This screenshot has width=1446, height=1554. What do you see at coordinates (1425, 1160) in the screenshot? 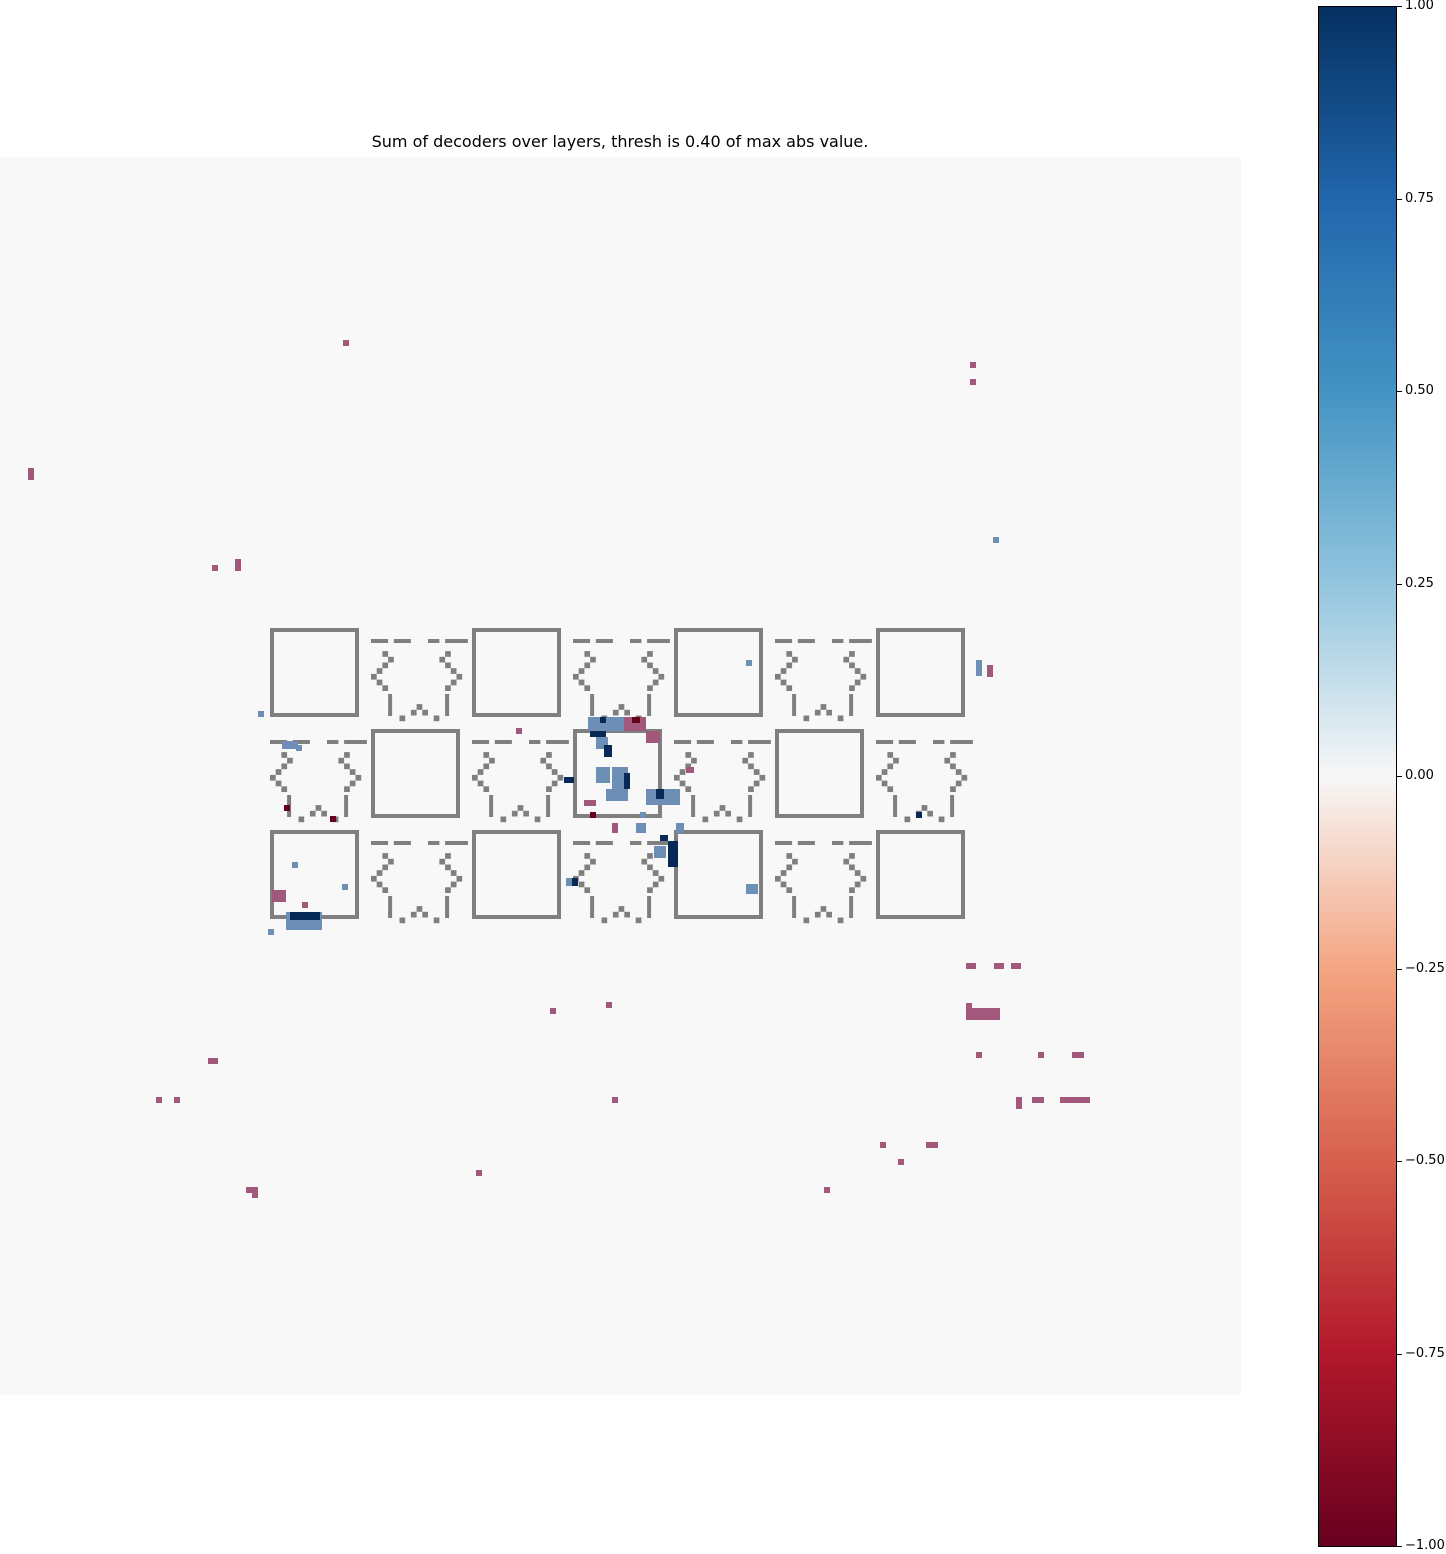
I see `colorbar-tick-label: −0.50` at bounding box center [1425, 1160].